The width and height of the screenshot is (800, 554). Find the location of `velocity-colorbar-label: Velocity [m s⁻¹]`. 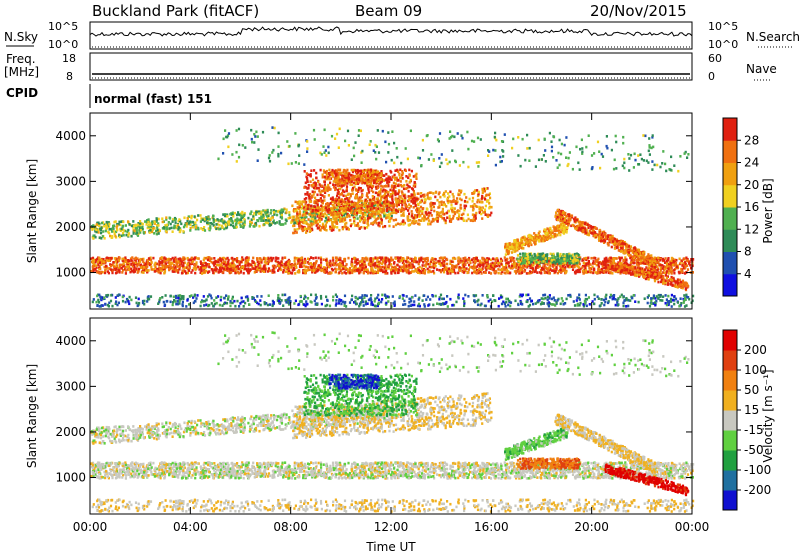

velocity-colorbar-label: Velocity [m s⁻¹] is located at coordinates (768, 415).